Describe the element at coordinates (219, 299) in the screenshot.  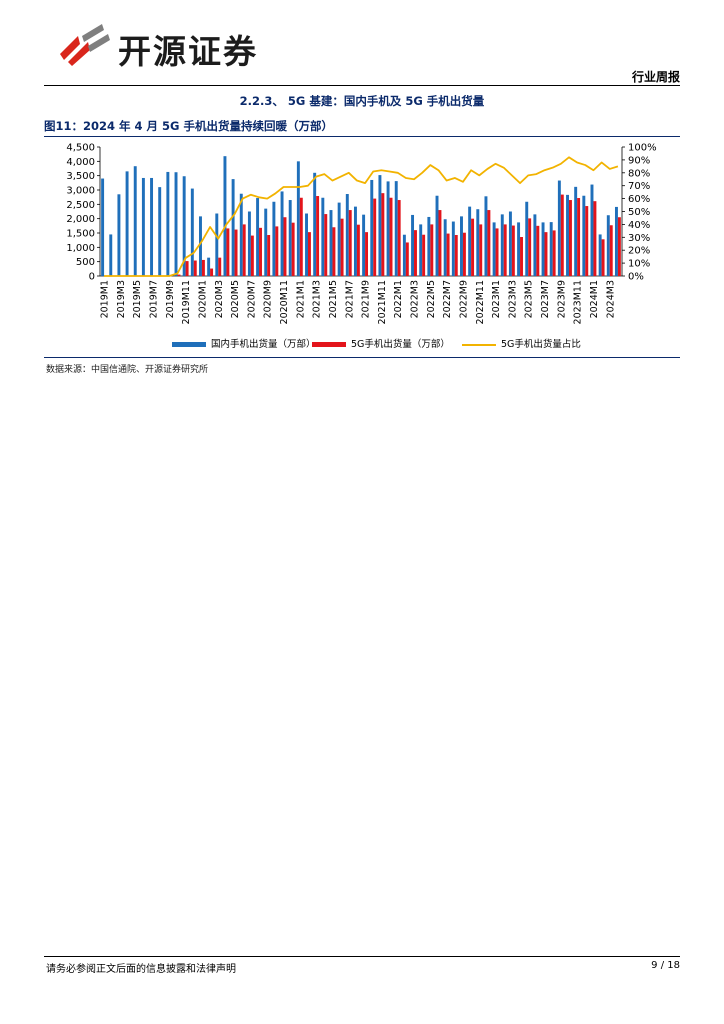
I see `x-tick-label: 2020M3` at that location.